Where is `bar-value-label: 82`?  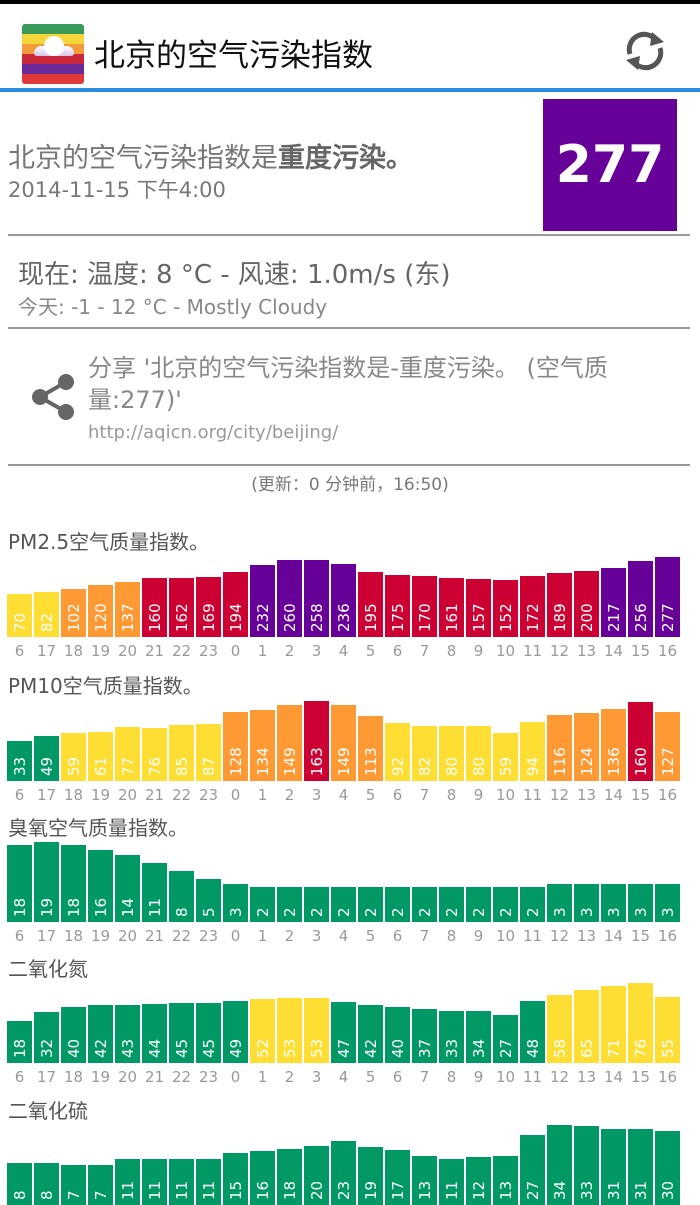
bar-value-label: 82 is located at coordinates (47, 622).